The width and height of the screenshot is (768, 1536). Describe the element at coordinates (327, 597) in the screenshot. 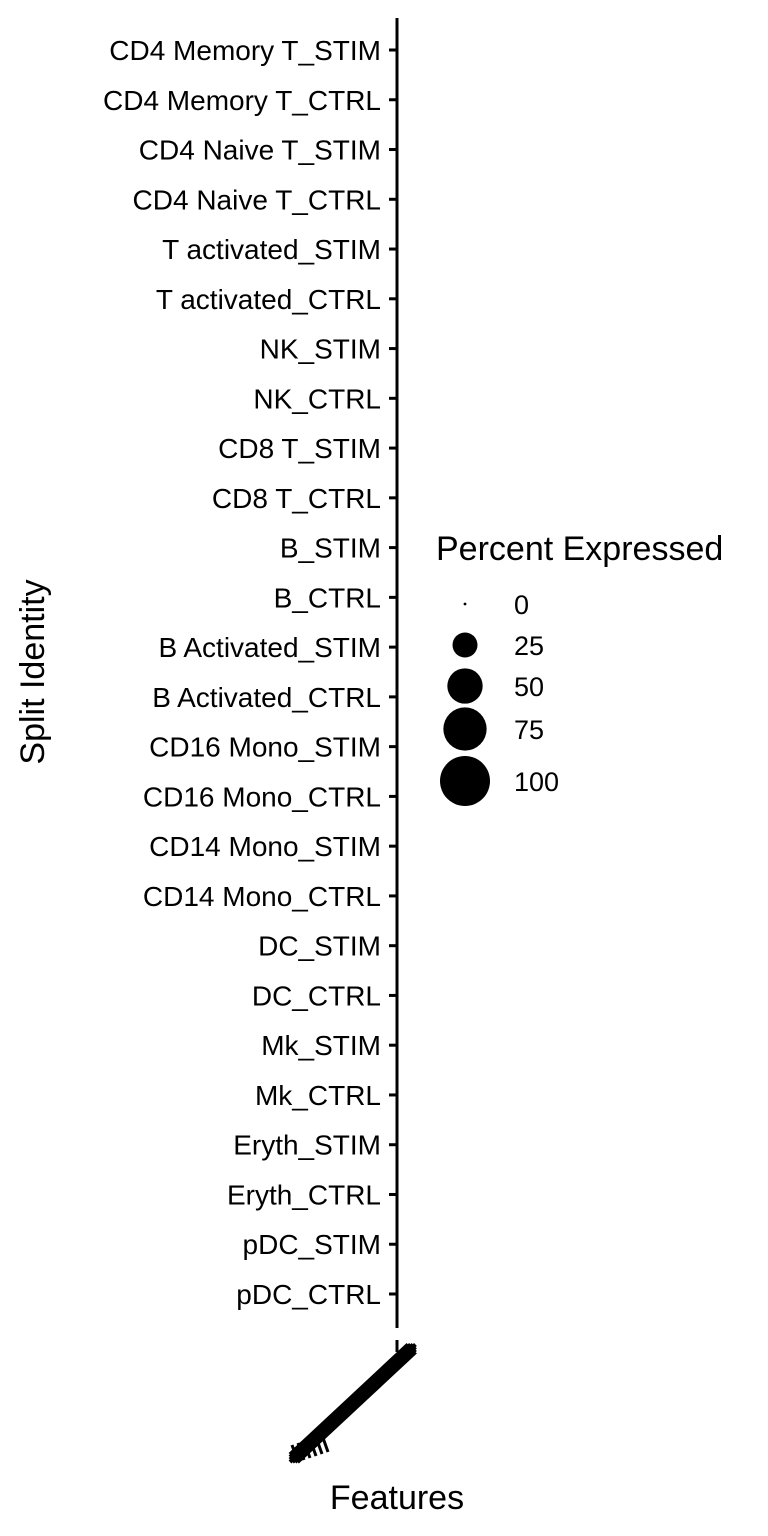

I see `y-tick-label: B_CTRL` at that location.